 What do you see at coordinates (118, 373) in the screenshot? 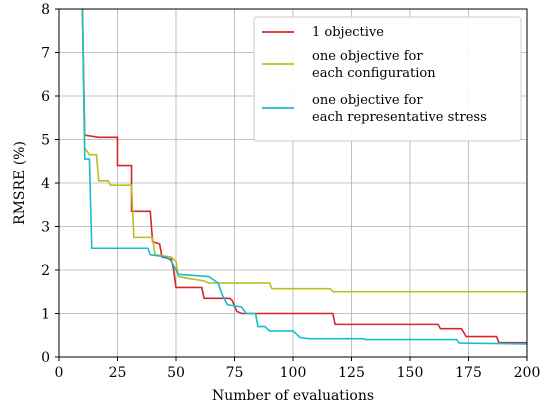
I see `x-tick-label: 25` at bounding box center [118, 373].